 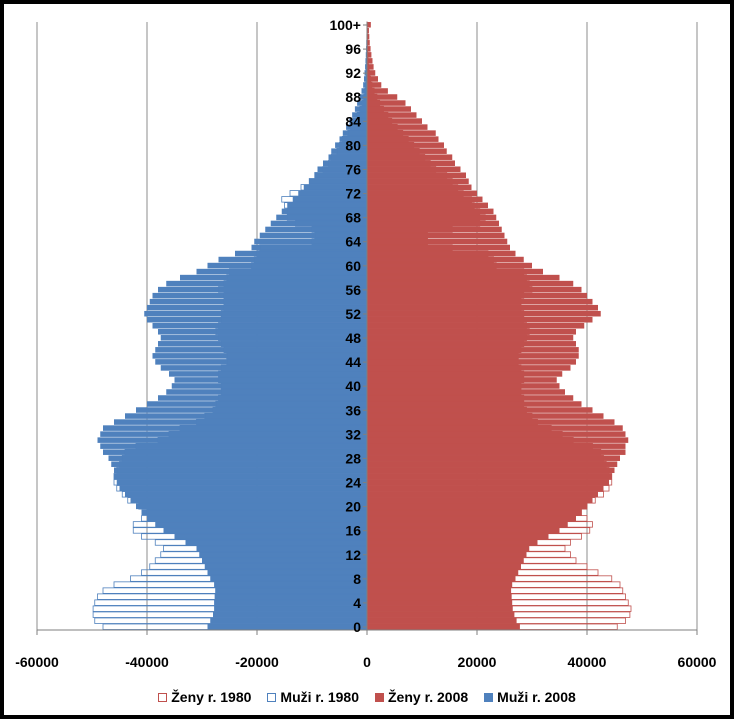 I want to click on bar--eny-r-2008-age-87, so click(x=386, y=103).